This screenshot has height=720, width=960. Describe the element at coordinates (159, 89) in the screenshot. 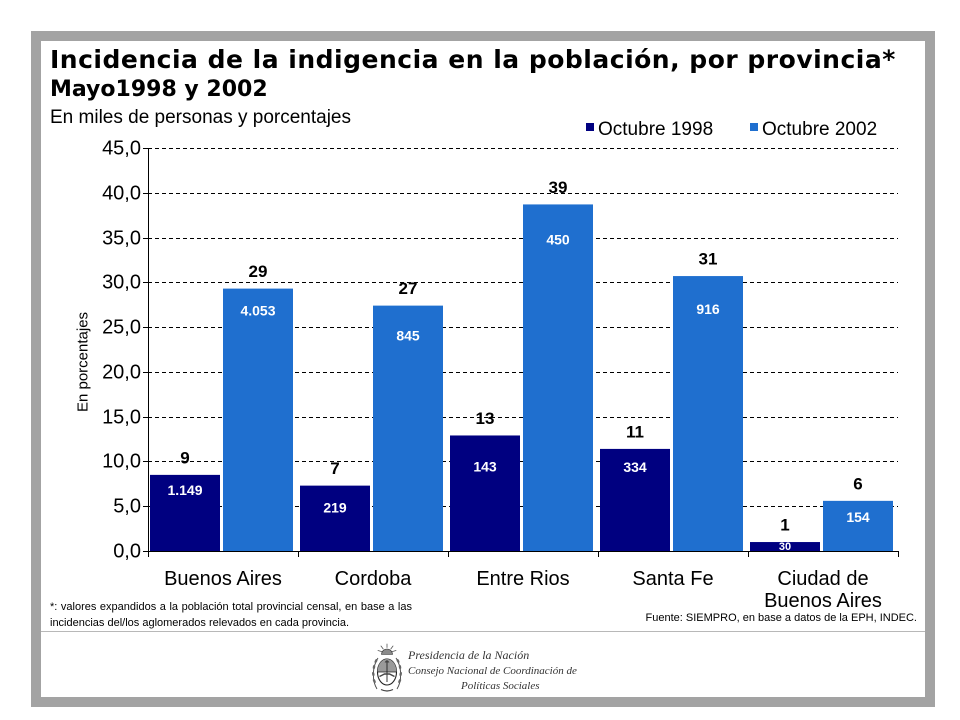

I see `slide-subtitle: Mayo1998 y 2002` at that location.